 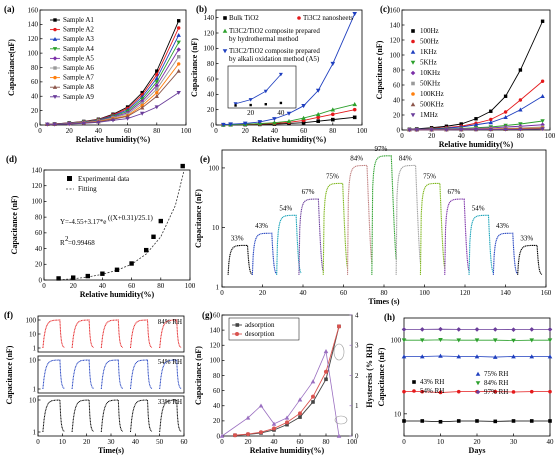 I want to click on fit-equation-exponent: ((X+0.31)/25.1), so click(x=130, y=218).